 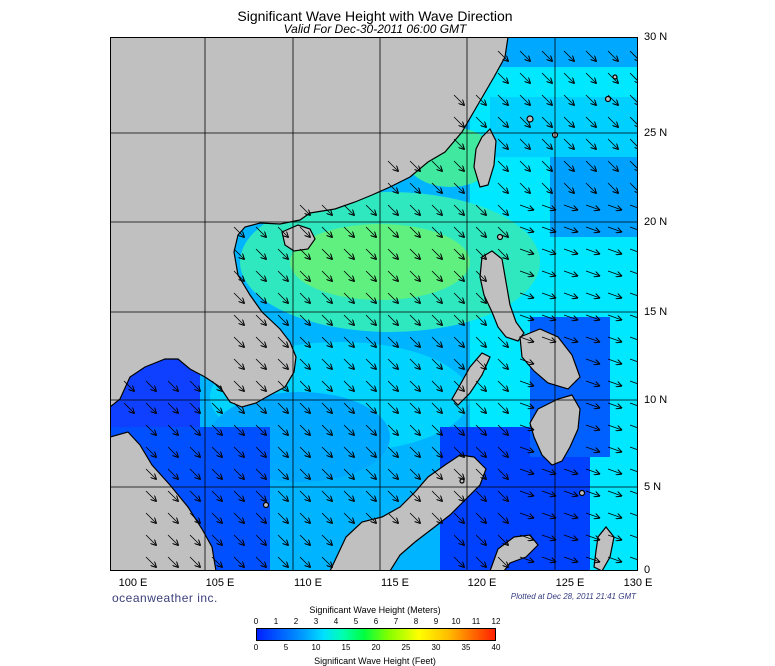 What do you see at coordinates (165, 598) in the screenshot?
I see `brand-logo: oceanweather inc.` at bounding box center [165, 598].